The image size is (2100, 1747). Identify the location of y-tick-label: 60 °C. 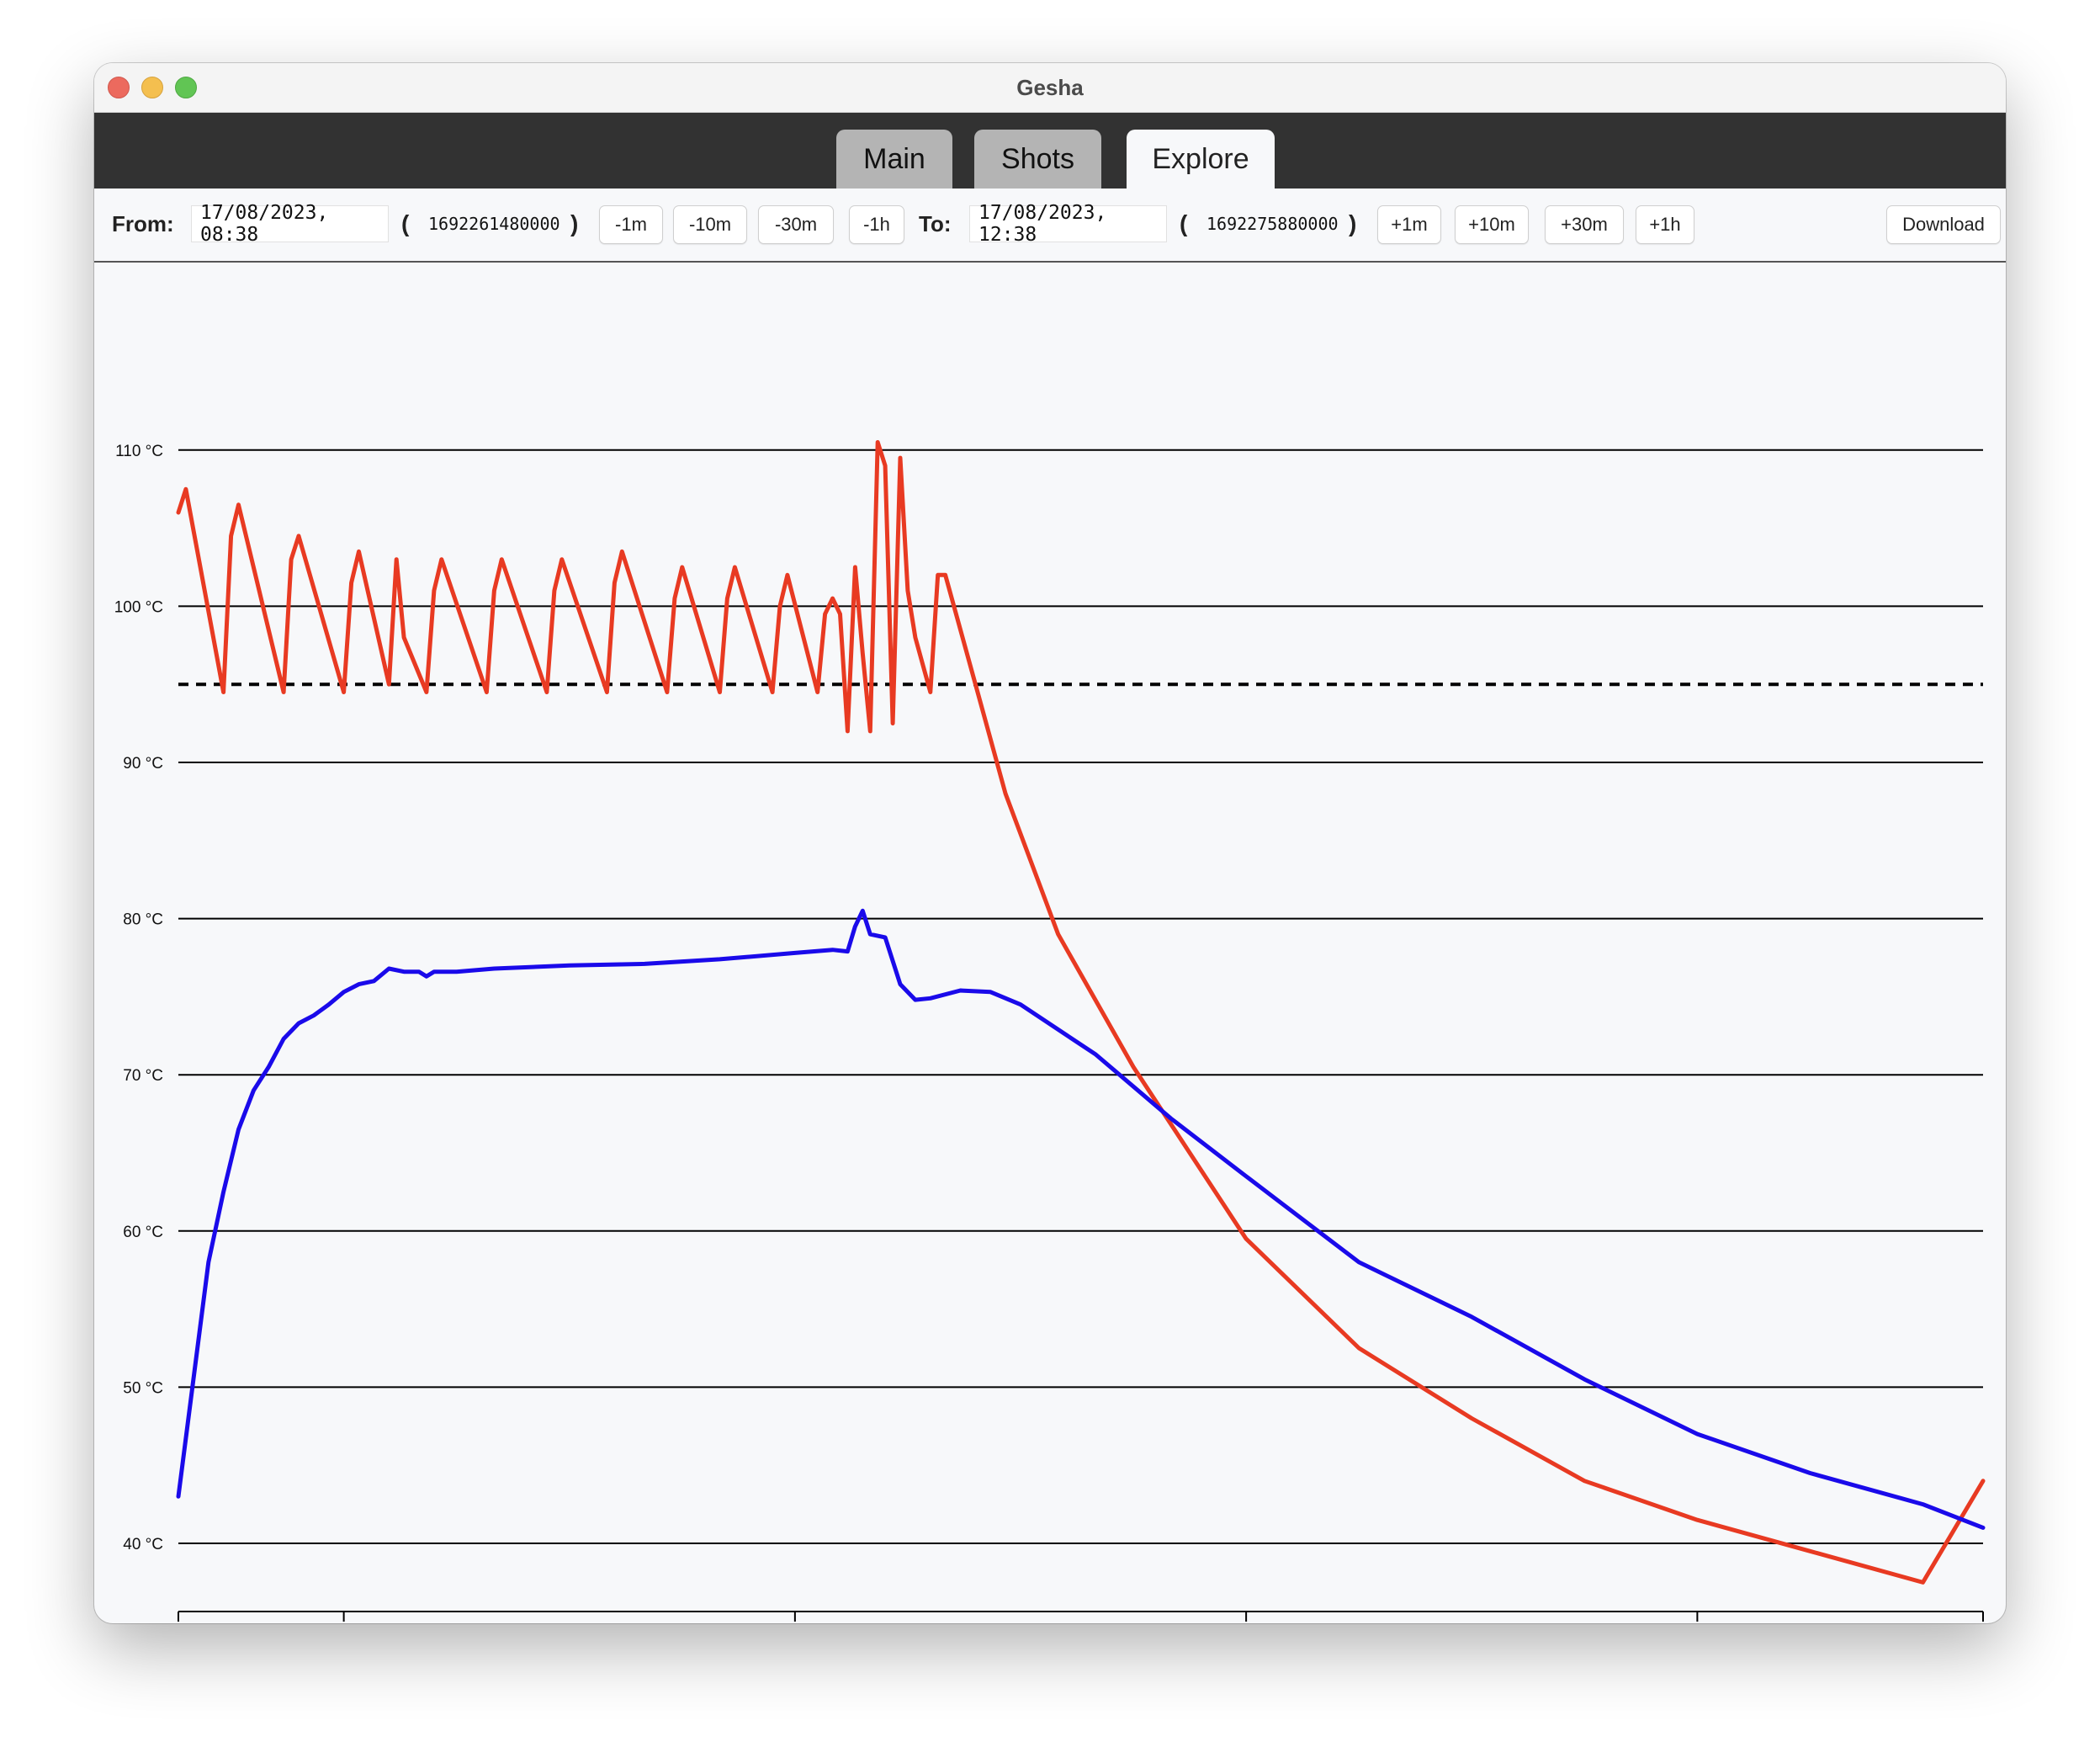
(143, 1232).